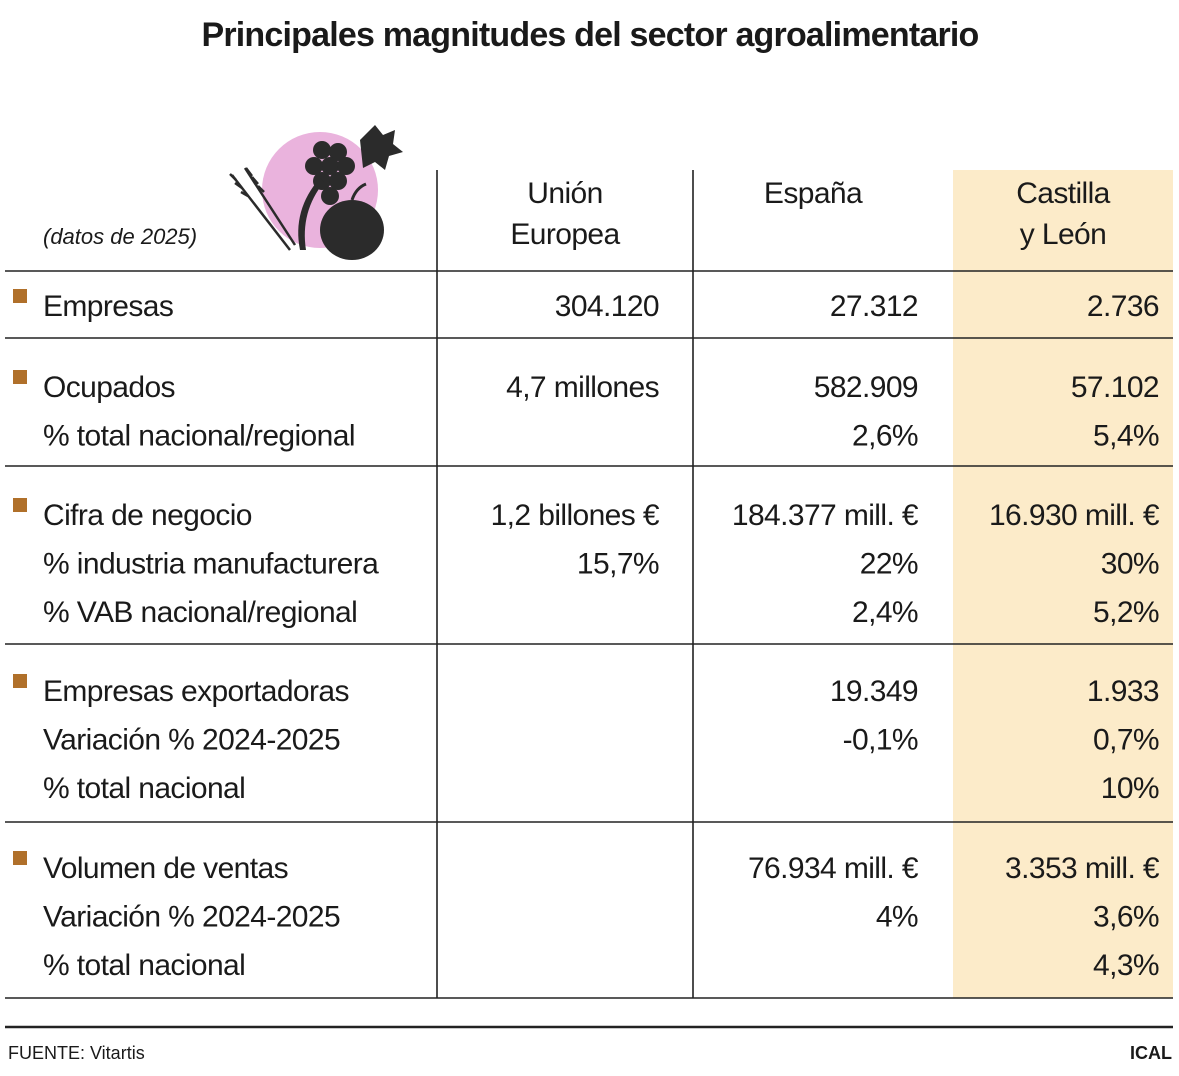 This screenshot has width=1179, height=1076. What do you see at coordinates (109, 387) in the screenshot?
I see `row-label: Ocupados` at bounding box center [109, 387].